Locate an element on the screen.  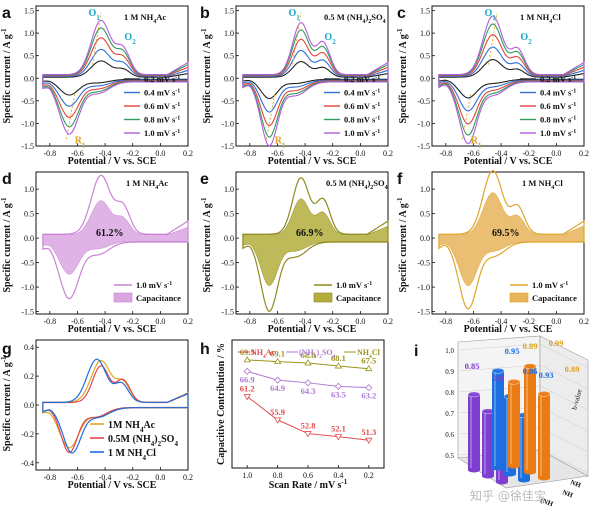
y-tick-label: 0.2 is located at coordinates (29, 376).